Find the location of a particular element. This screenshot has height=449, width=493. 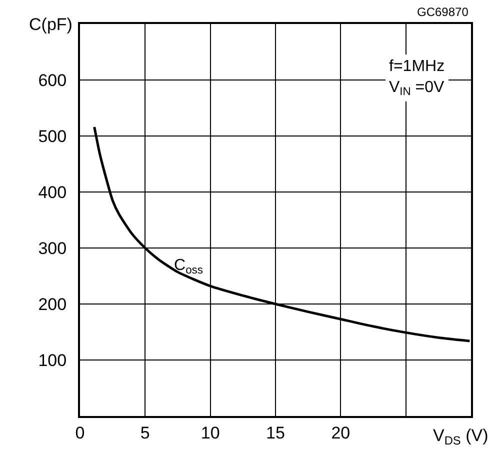

y-tick-label: 100 is located at coordinates (52, 360).